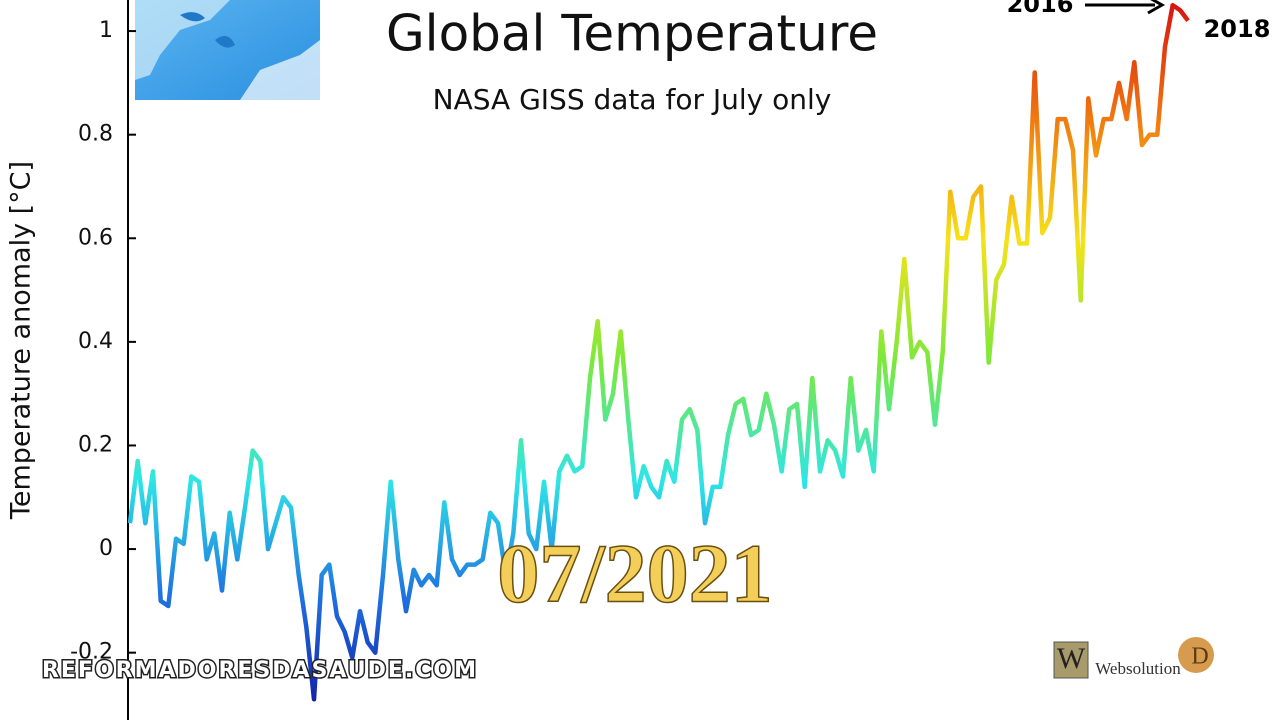 Image resolution: width=1280 pixels, height=720 pixels. I want to click on y-tick-label: 0, so click(106, 548).